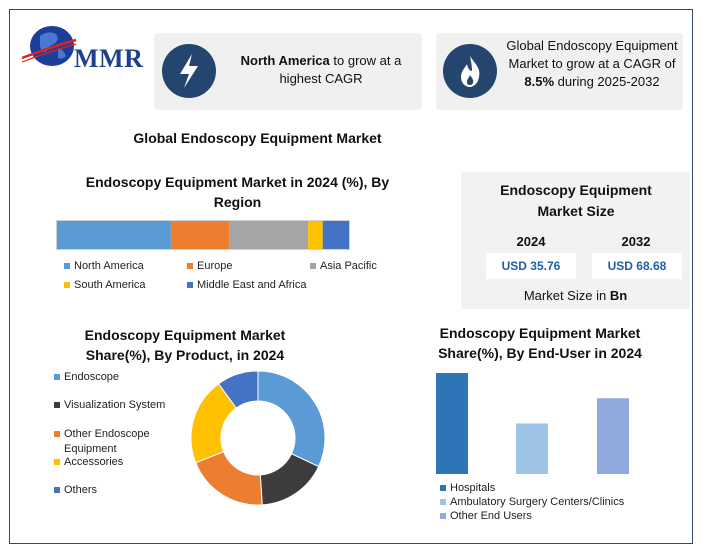  I want to click on market-size-footer-text: Market Size in, so click(566, 295).